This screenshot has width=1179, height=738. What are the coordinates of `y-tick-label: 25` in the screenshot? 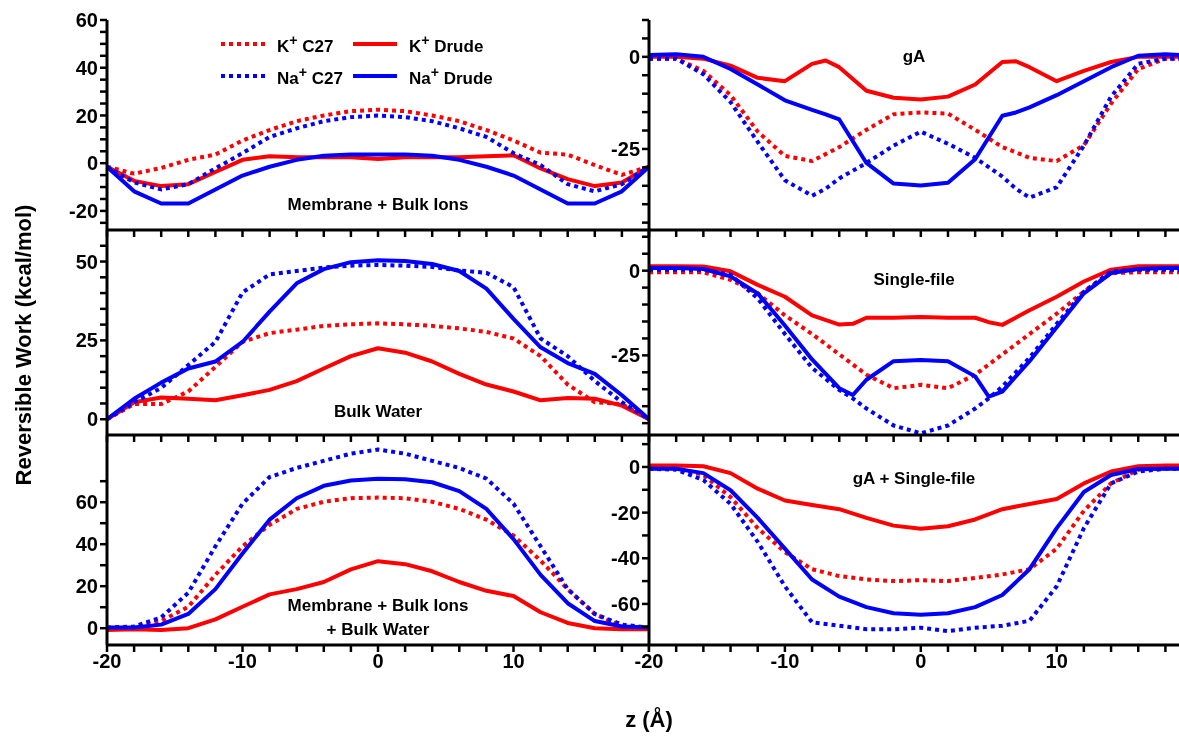 It's located at (86, 340).